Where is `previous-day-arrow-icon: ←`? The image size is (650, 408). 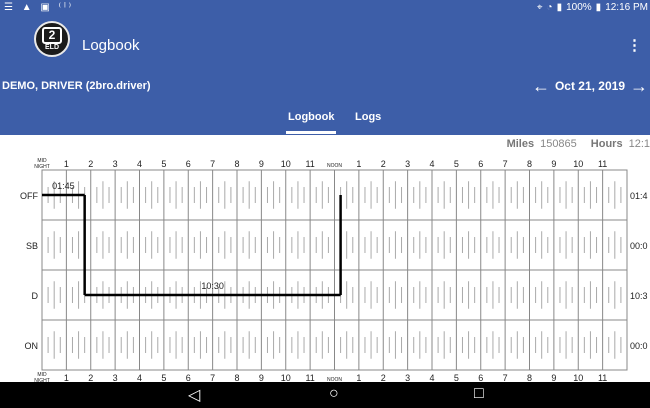
previous-day-arrow-icon: ← is located at coordinates (540, 86).